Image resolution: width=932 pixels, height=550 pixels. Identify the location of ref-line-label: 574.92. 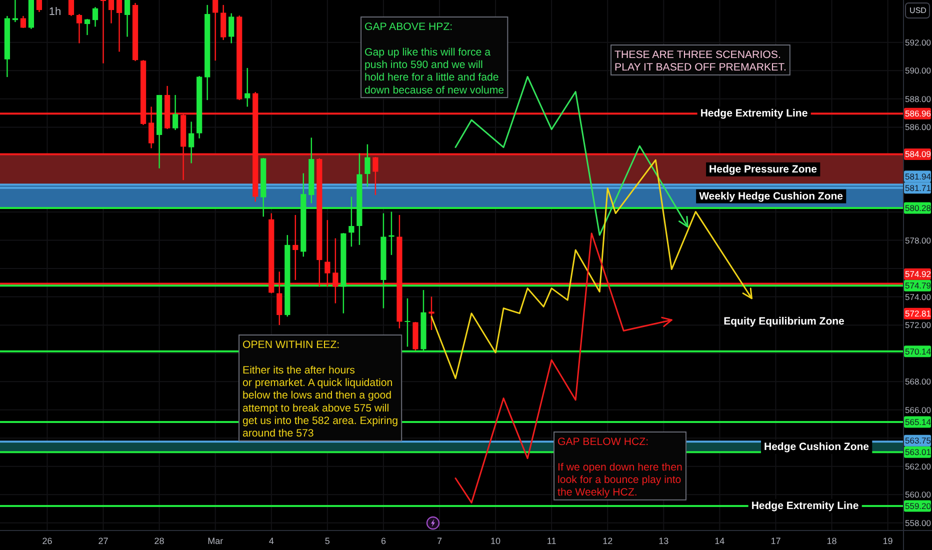
(918, 274).